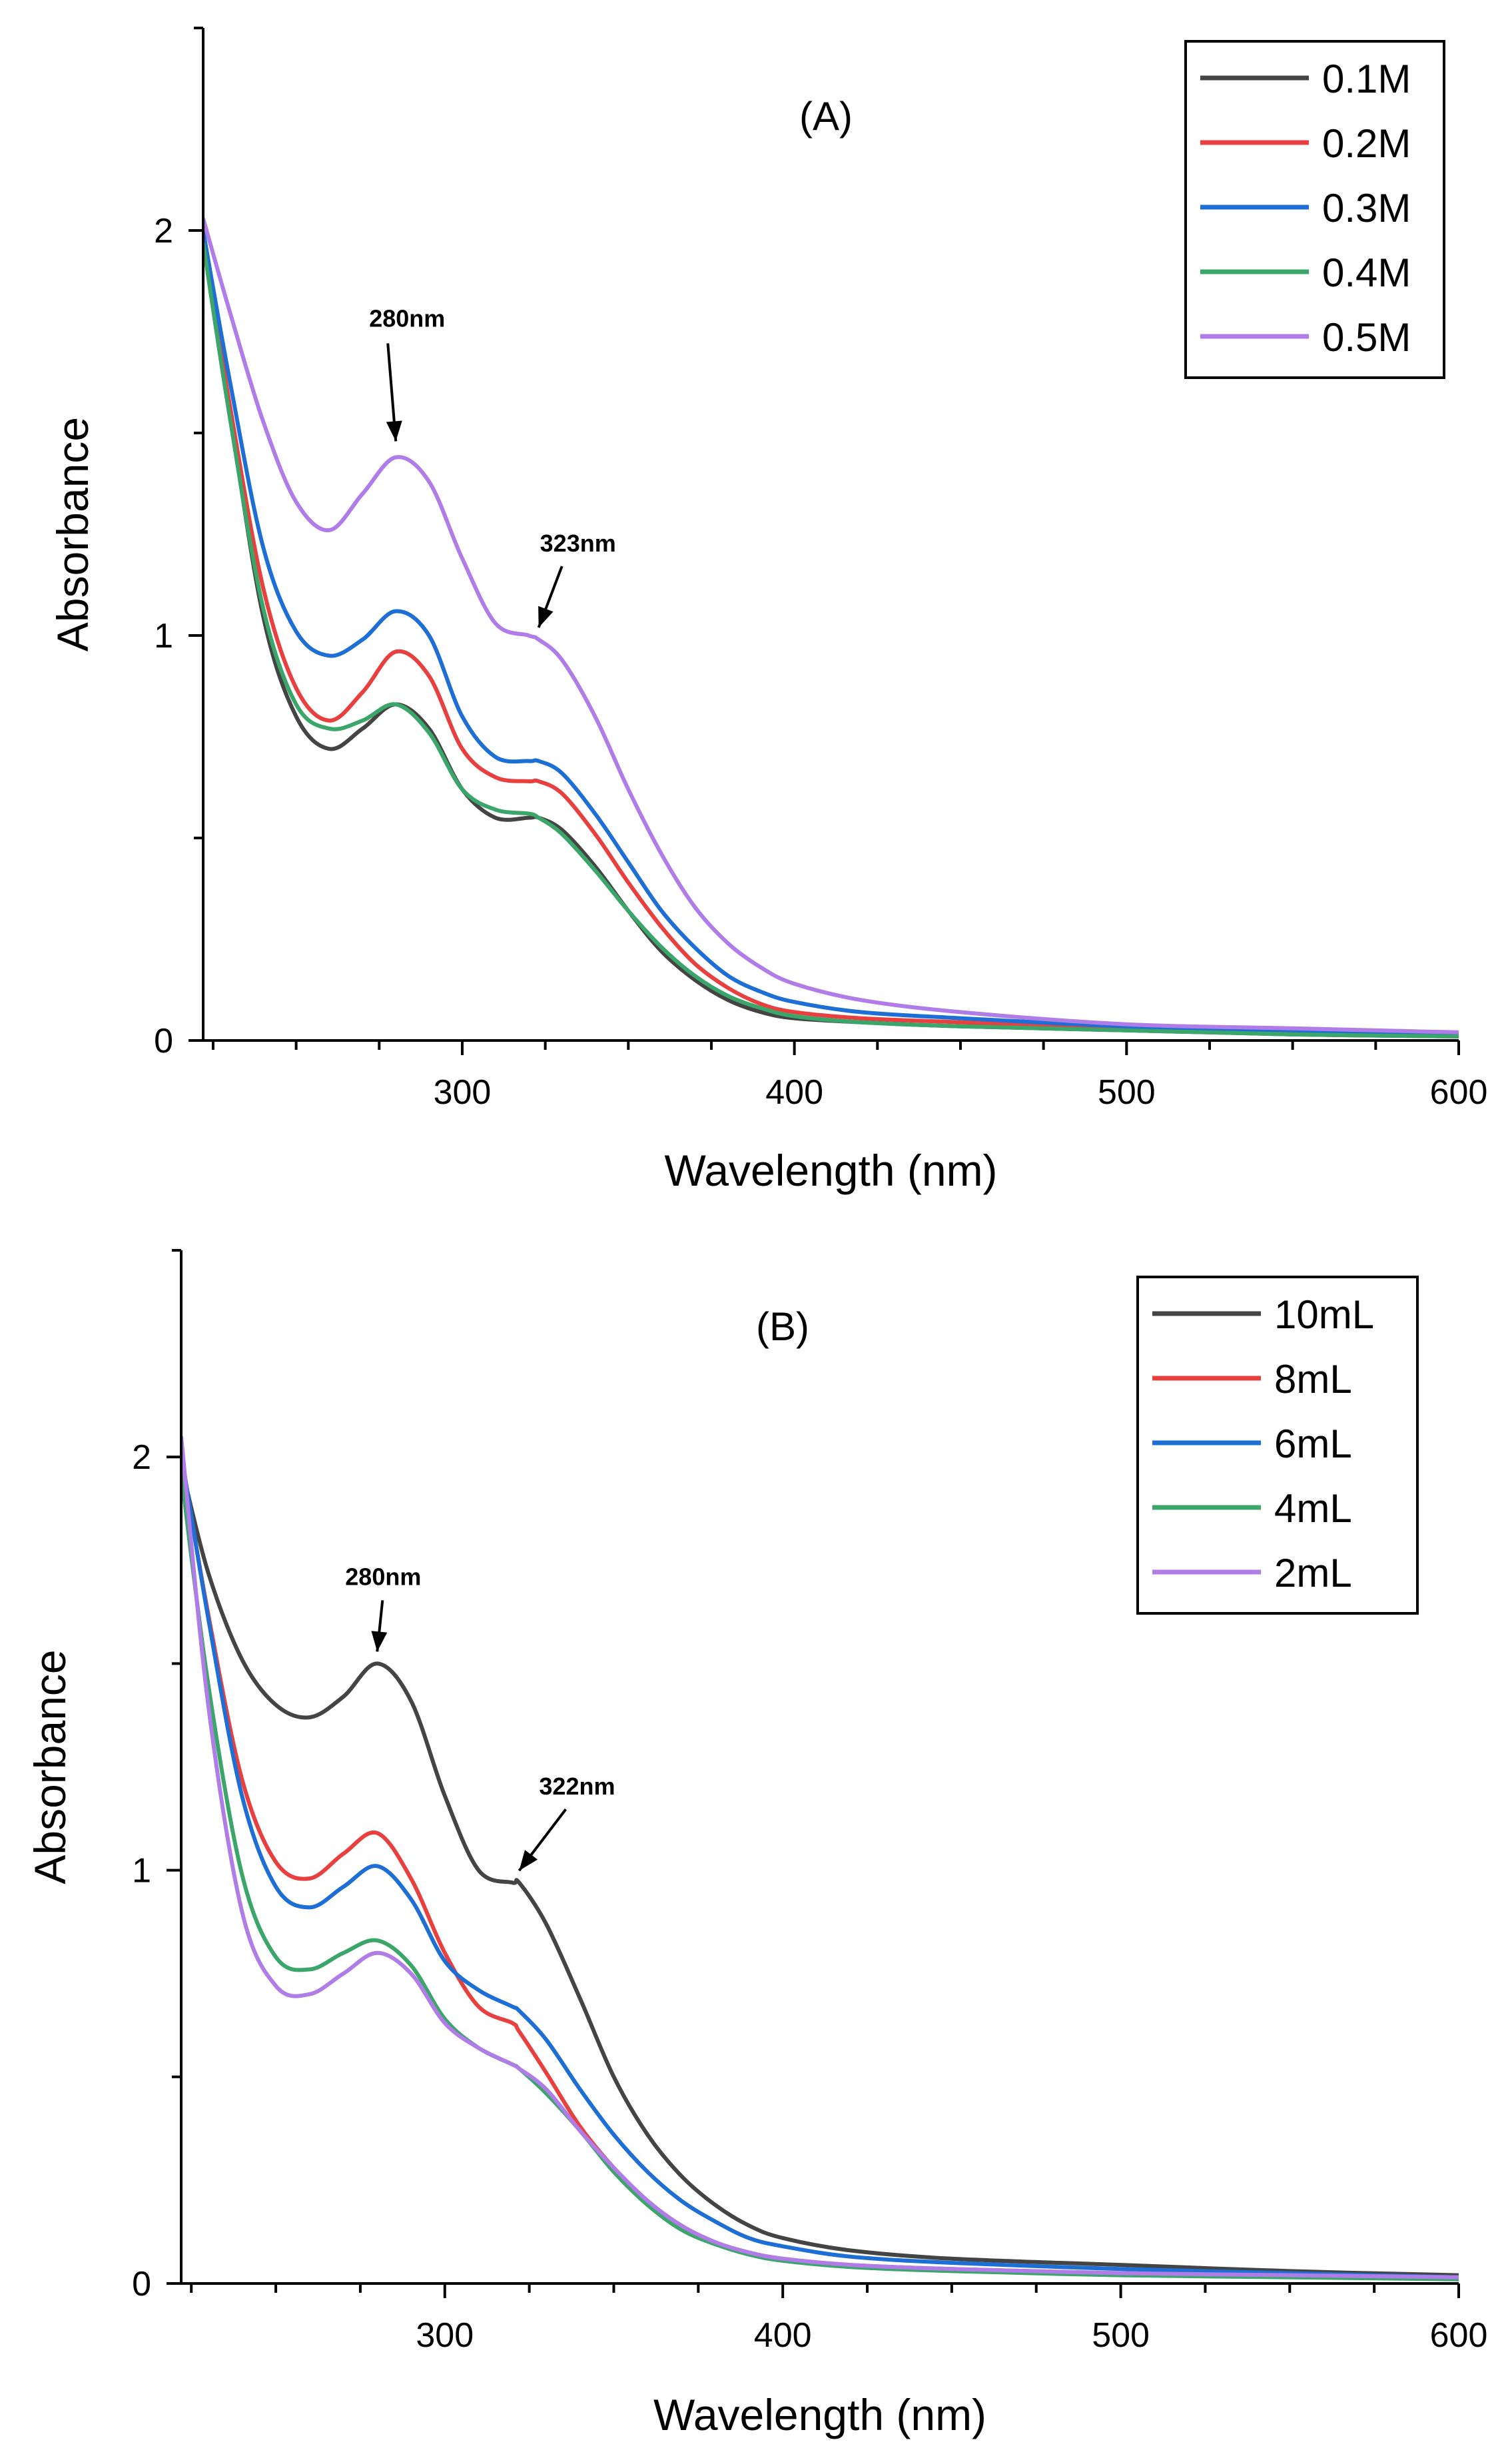  What do you see at coordinates (1367, 79) in the screenshot?
I see `legend-label-0.1M: 0.1M` at bounding box center [1367, 79].